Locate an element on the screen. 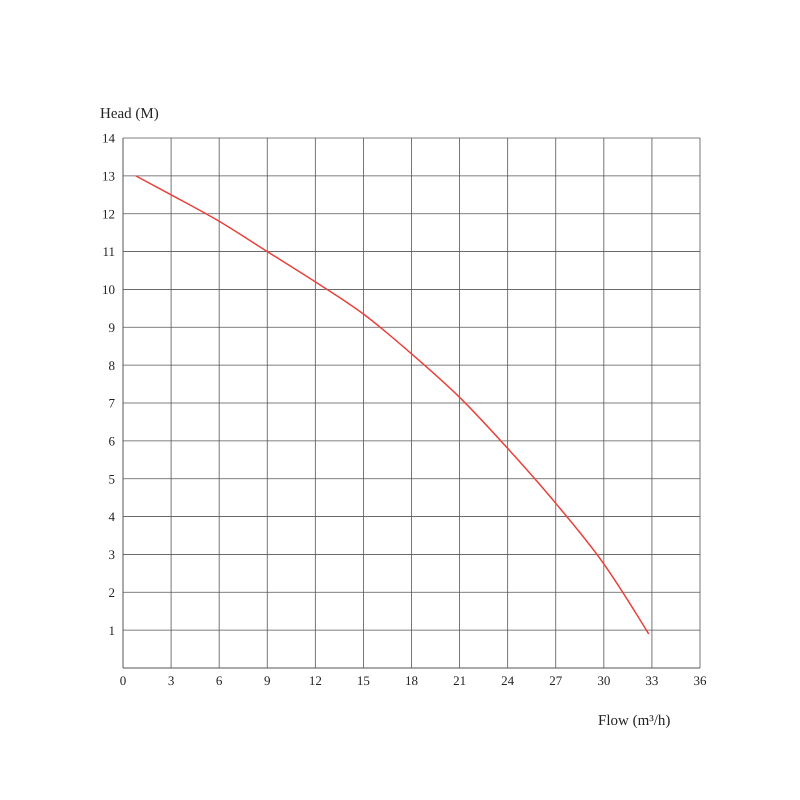  x-tick-label: 18 is located at coordinates (411, 680).